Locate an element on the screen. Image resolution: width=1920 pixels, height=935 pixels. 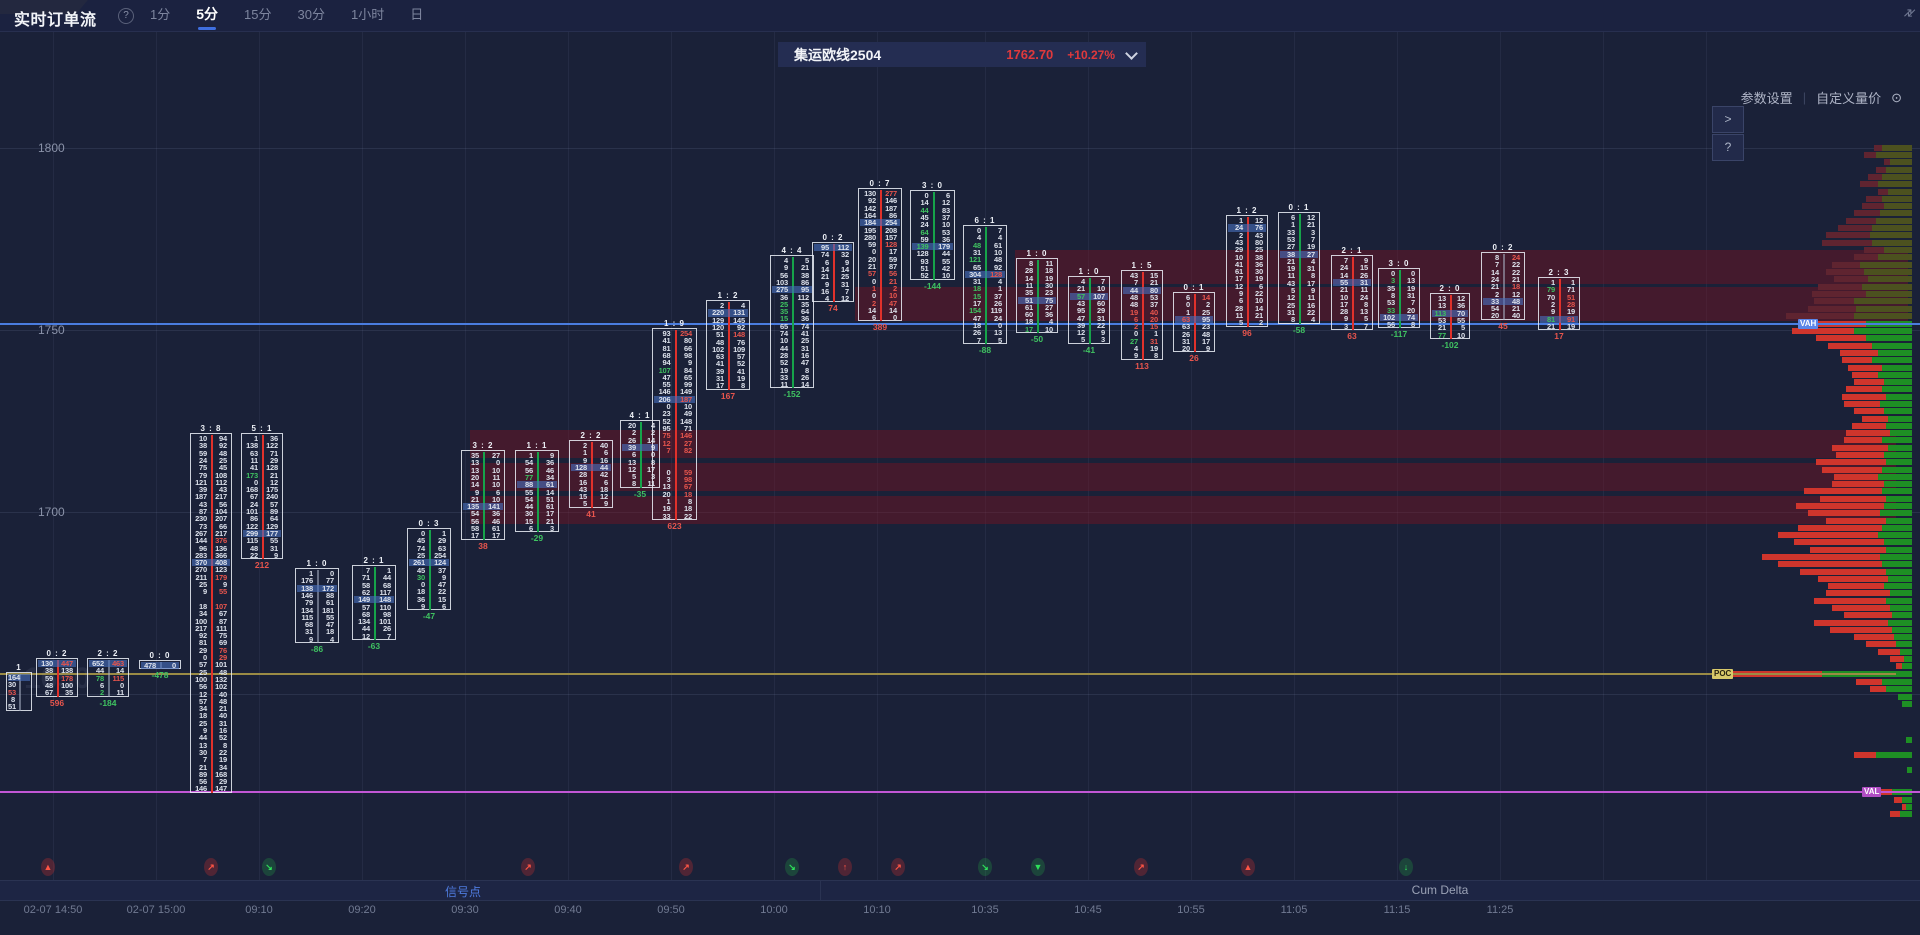
instrument-banner: 集运欧线2504 1762.70 +10.27% is located at coordinates (962, 54).